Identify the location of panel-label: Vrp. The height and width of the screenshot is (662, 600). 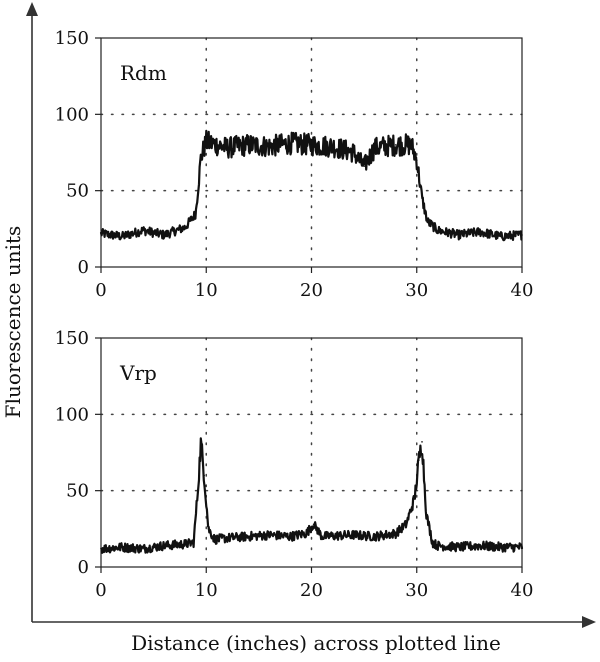
(138, 373).